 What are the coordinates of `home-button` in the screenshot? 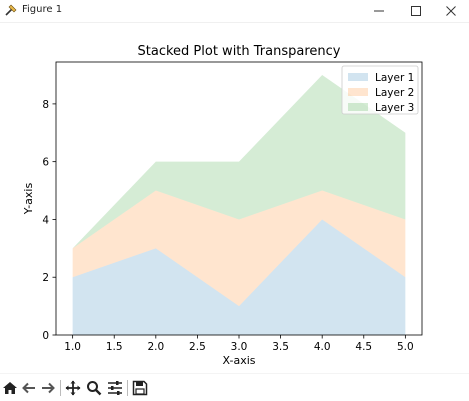 It's located at (10, 388).